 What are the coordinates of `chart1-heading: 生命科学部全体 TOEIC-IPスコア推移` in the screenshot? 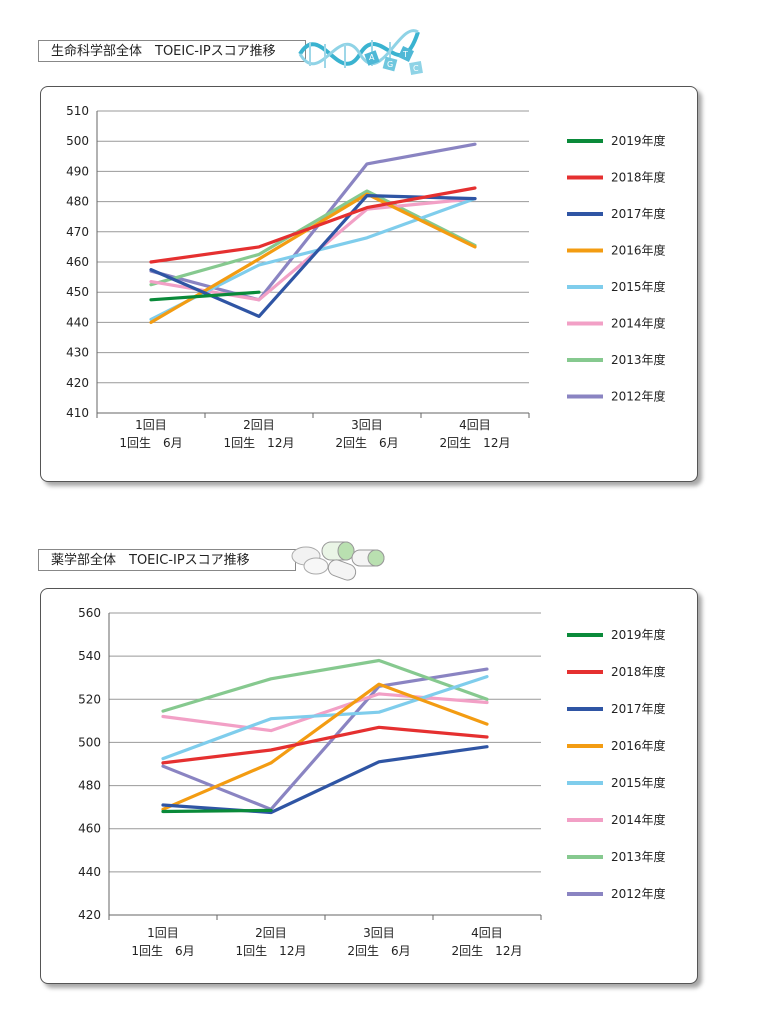 It's located at (163, 51).